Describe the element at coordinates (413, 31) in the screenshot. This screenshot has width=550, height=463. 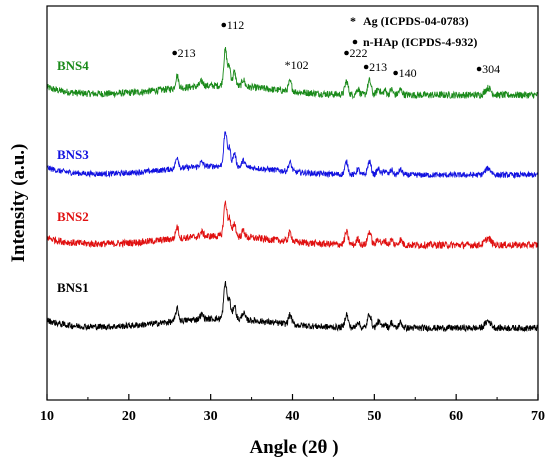
I see `legend: * Ag (ICPDS-04-0783) n-HAp (ICPDS-4-932)` at that location.